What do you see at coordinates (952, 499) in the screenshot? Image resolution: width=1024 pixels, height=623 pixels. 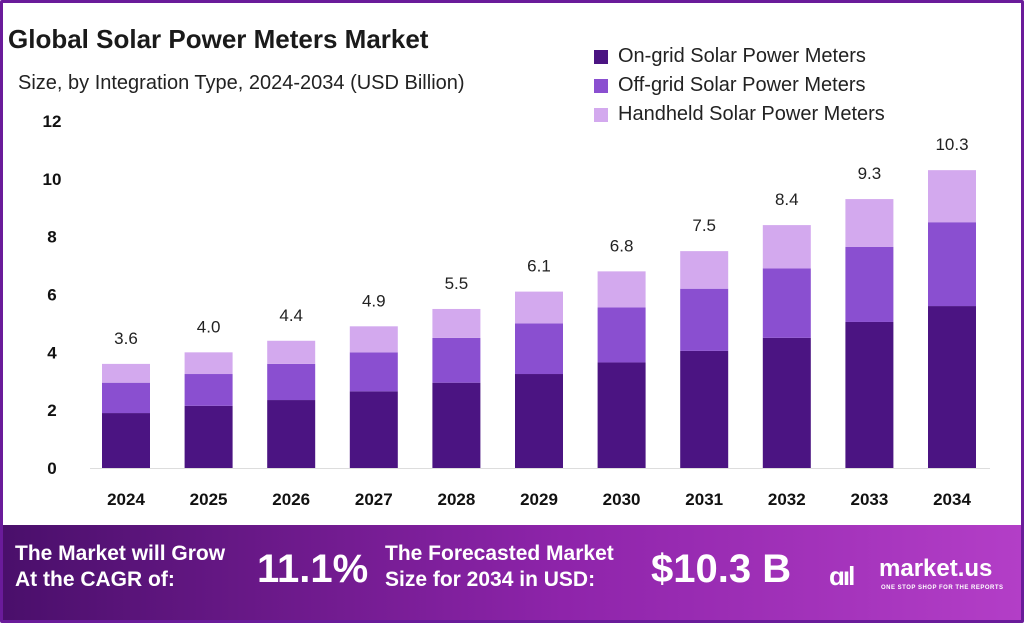 I see `x-tick-label: 2034` at bounding box center [952, 499].